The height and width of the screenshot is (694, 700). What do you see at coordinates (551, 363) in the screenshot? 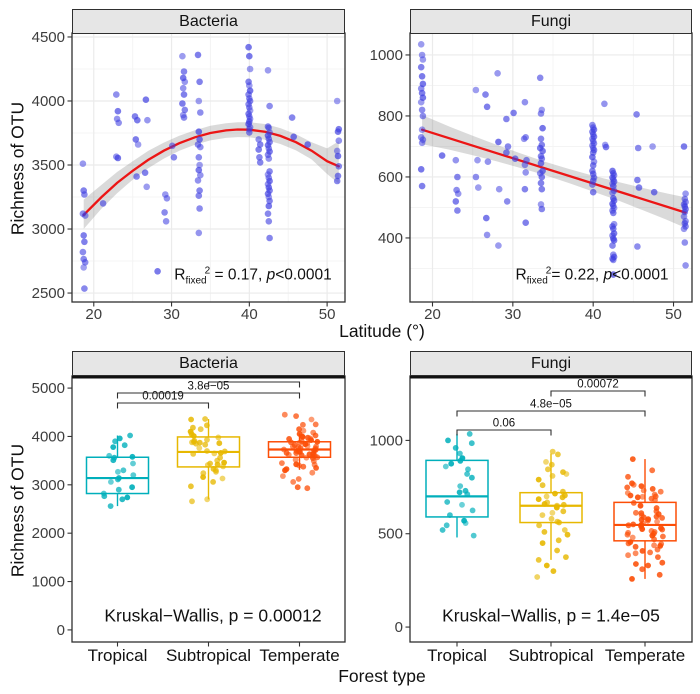
I see `facet-title: Fungi` at bounding box center [551, 363].